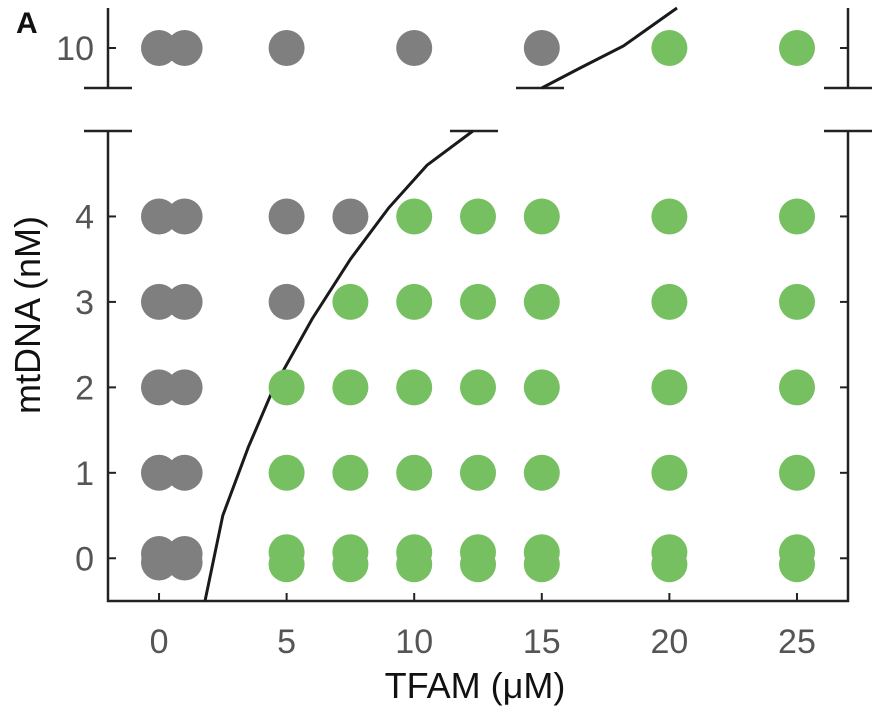 The width and height of the screenshot is (874, 708). What do you see at coordinates (84, 303) in the screenshot?
I see `y-tick-label: 3` at bounding box center [84, 303].